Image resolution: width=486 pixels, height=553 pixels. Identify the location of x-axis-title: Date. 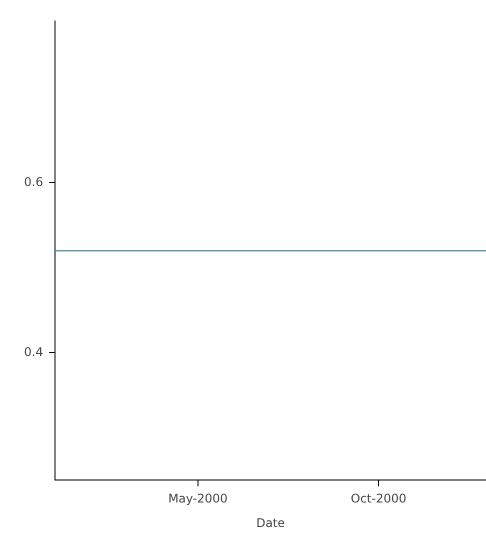
(270, 523).